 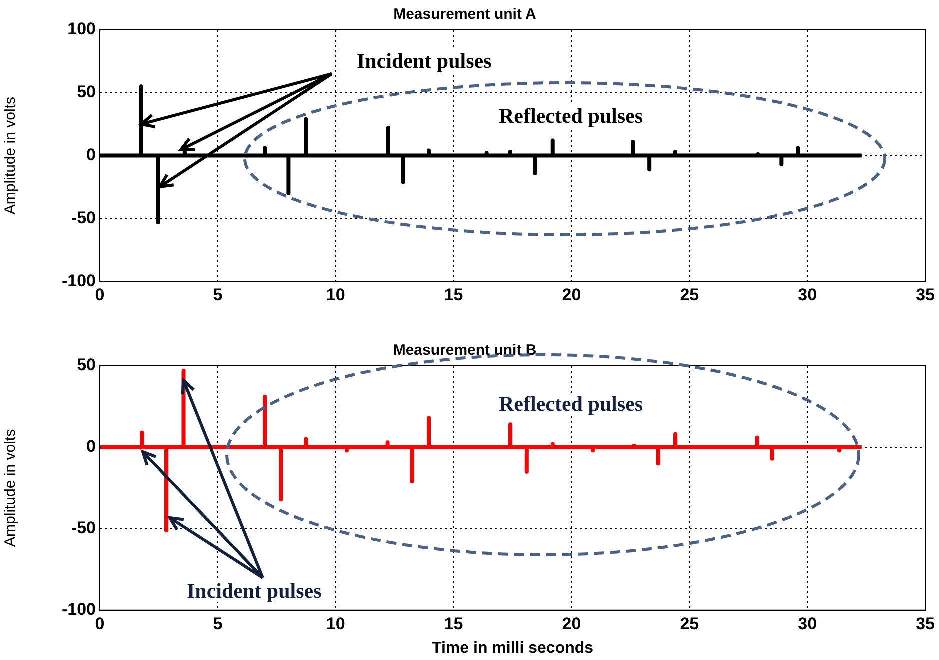 What do you see at coordinates (465, 351) in the screenshot?
I see `chart-title: Measurement unit B` at bounding box center [465, 351].